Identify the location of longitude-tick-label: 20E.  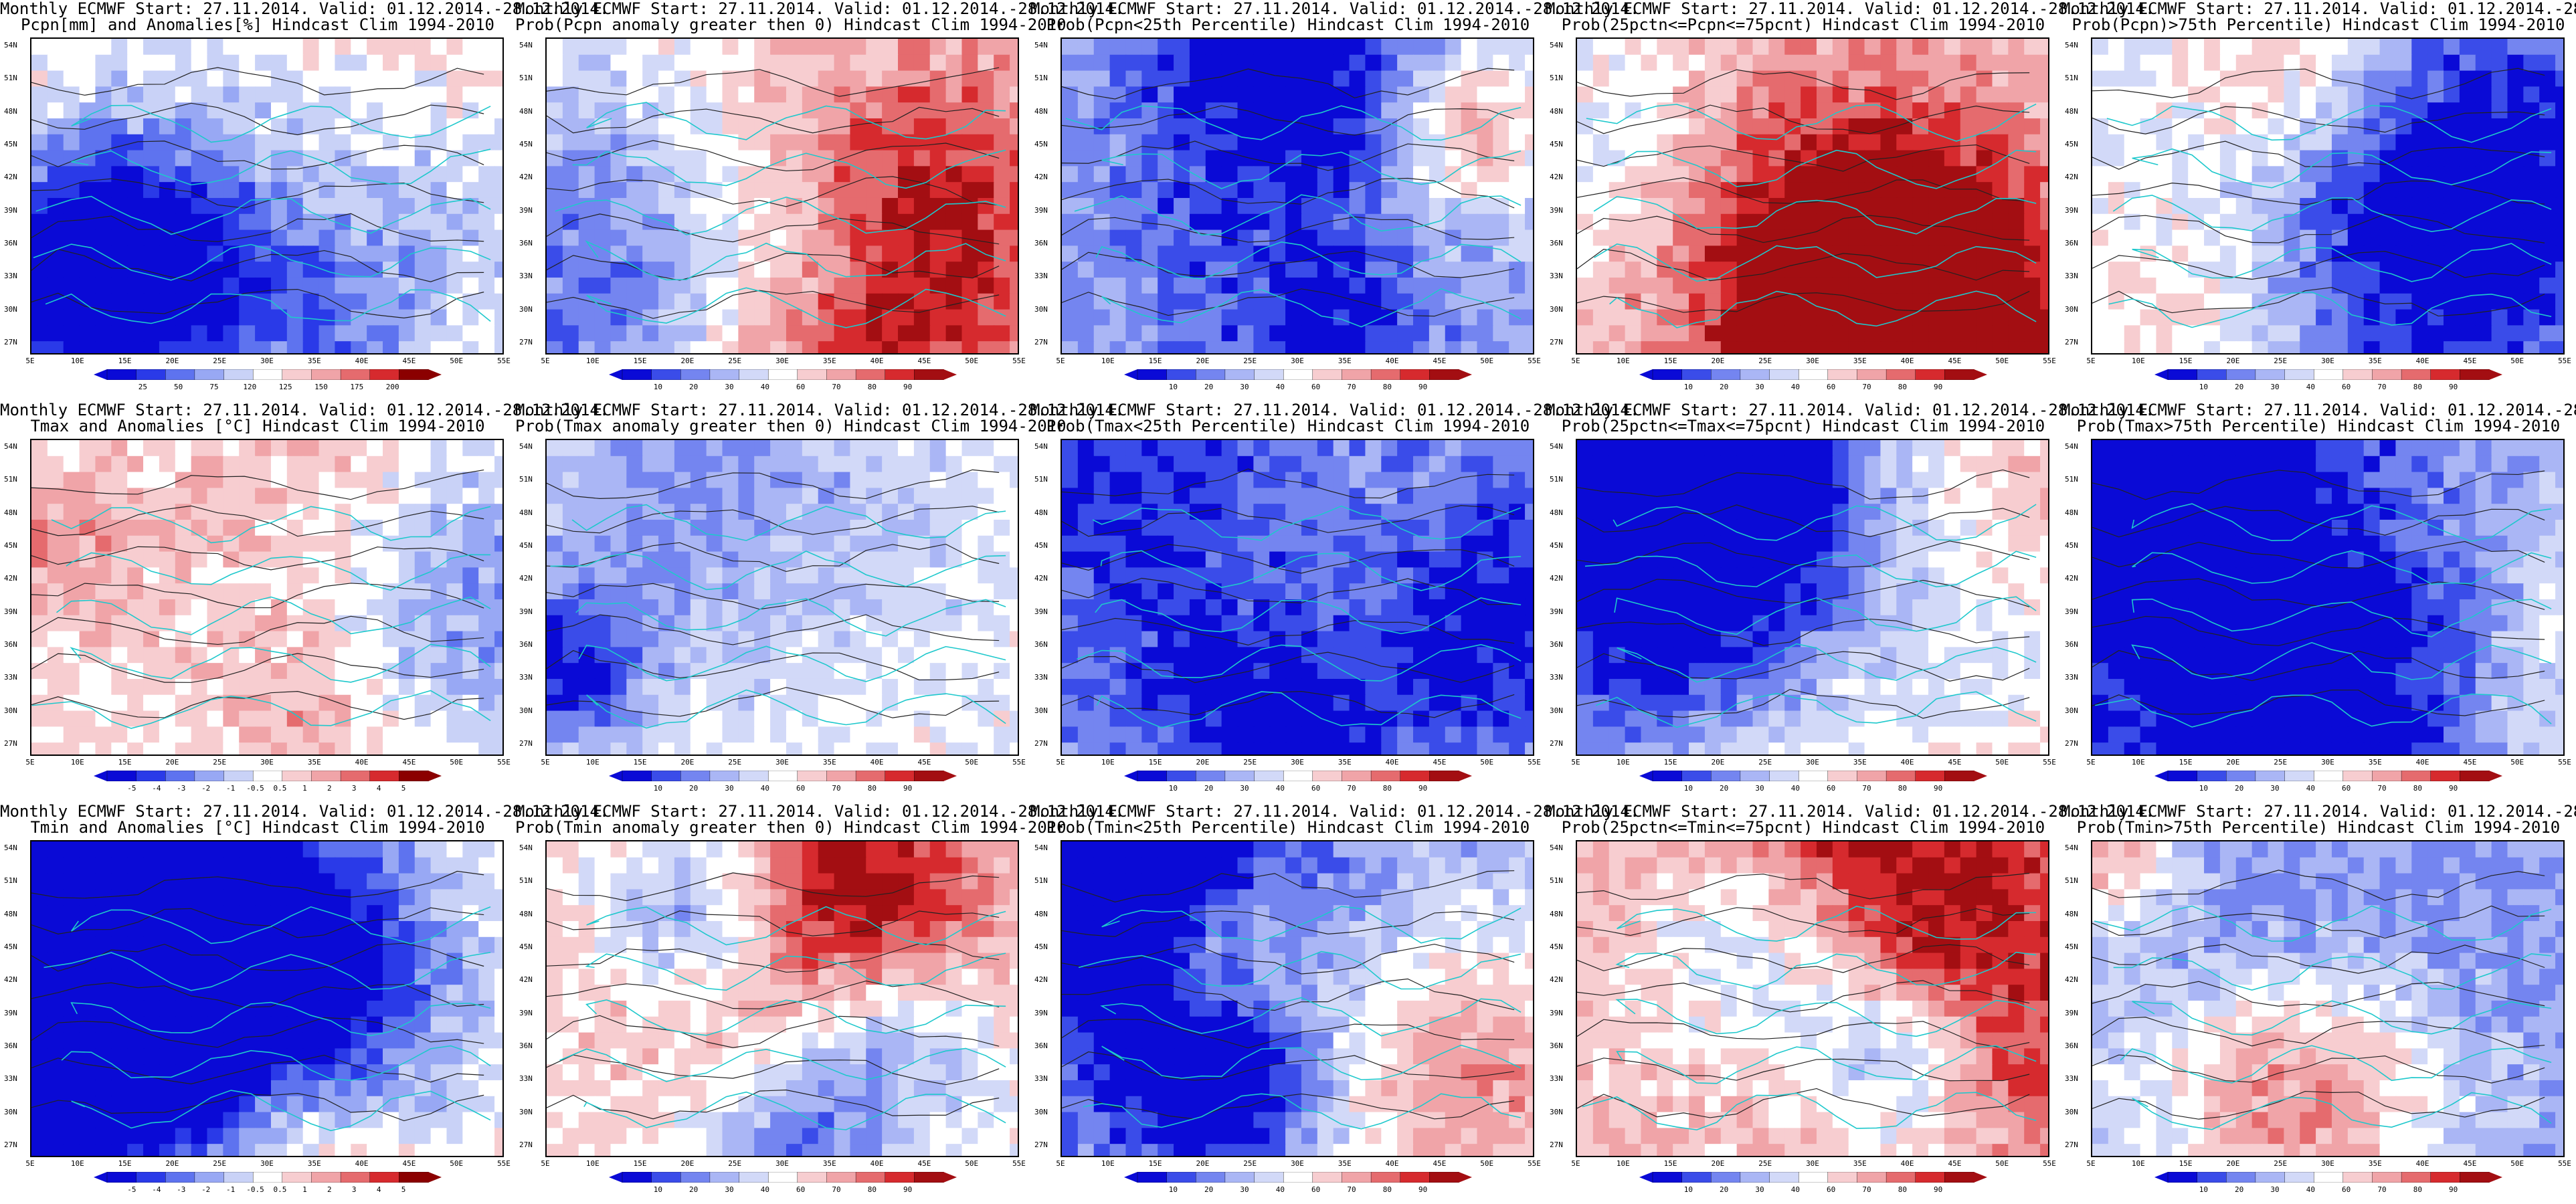
(1718, 361).